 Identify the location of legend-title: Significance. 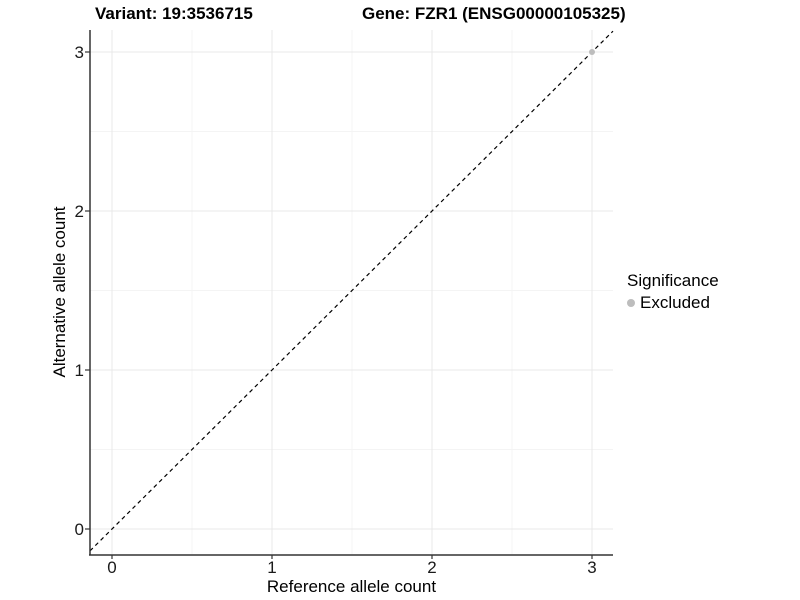
(673, 280).